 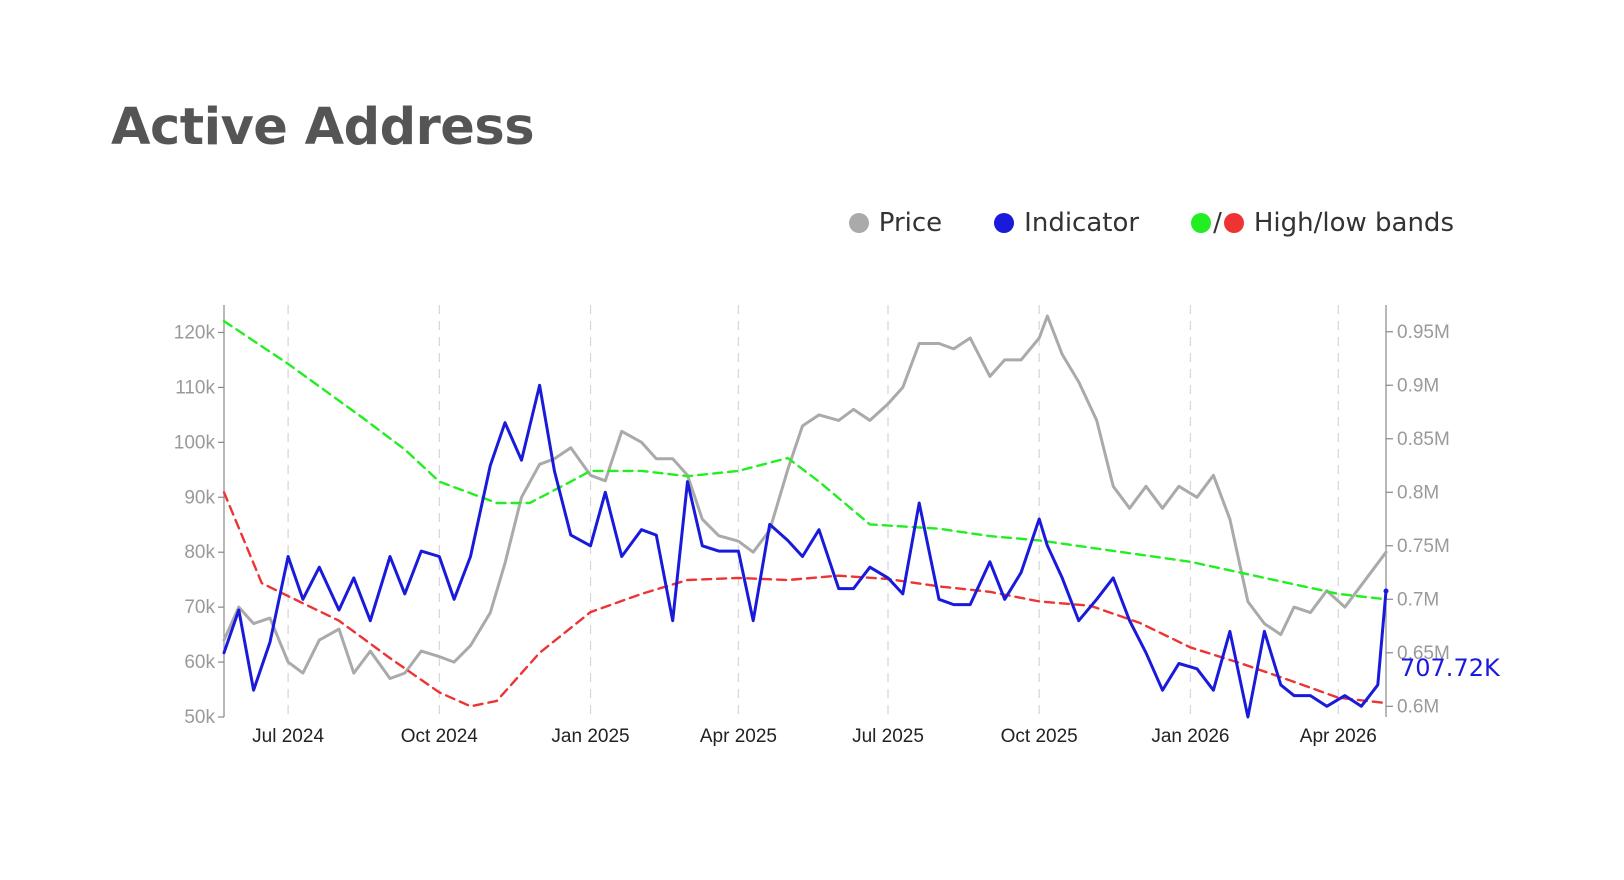 What do you see at coordinates (1004, 223) in the screenshot?
I see `legend-dot-indicator` at bounding box center [1004, 223].